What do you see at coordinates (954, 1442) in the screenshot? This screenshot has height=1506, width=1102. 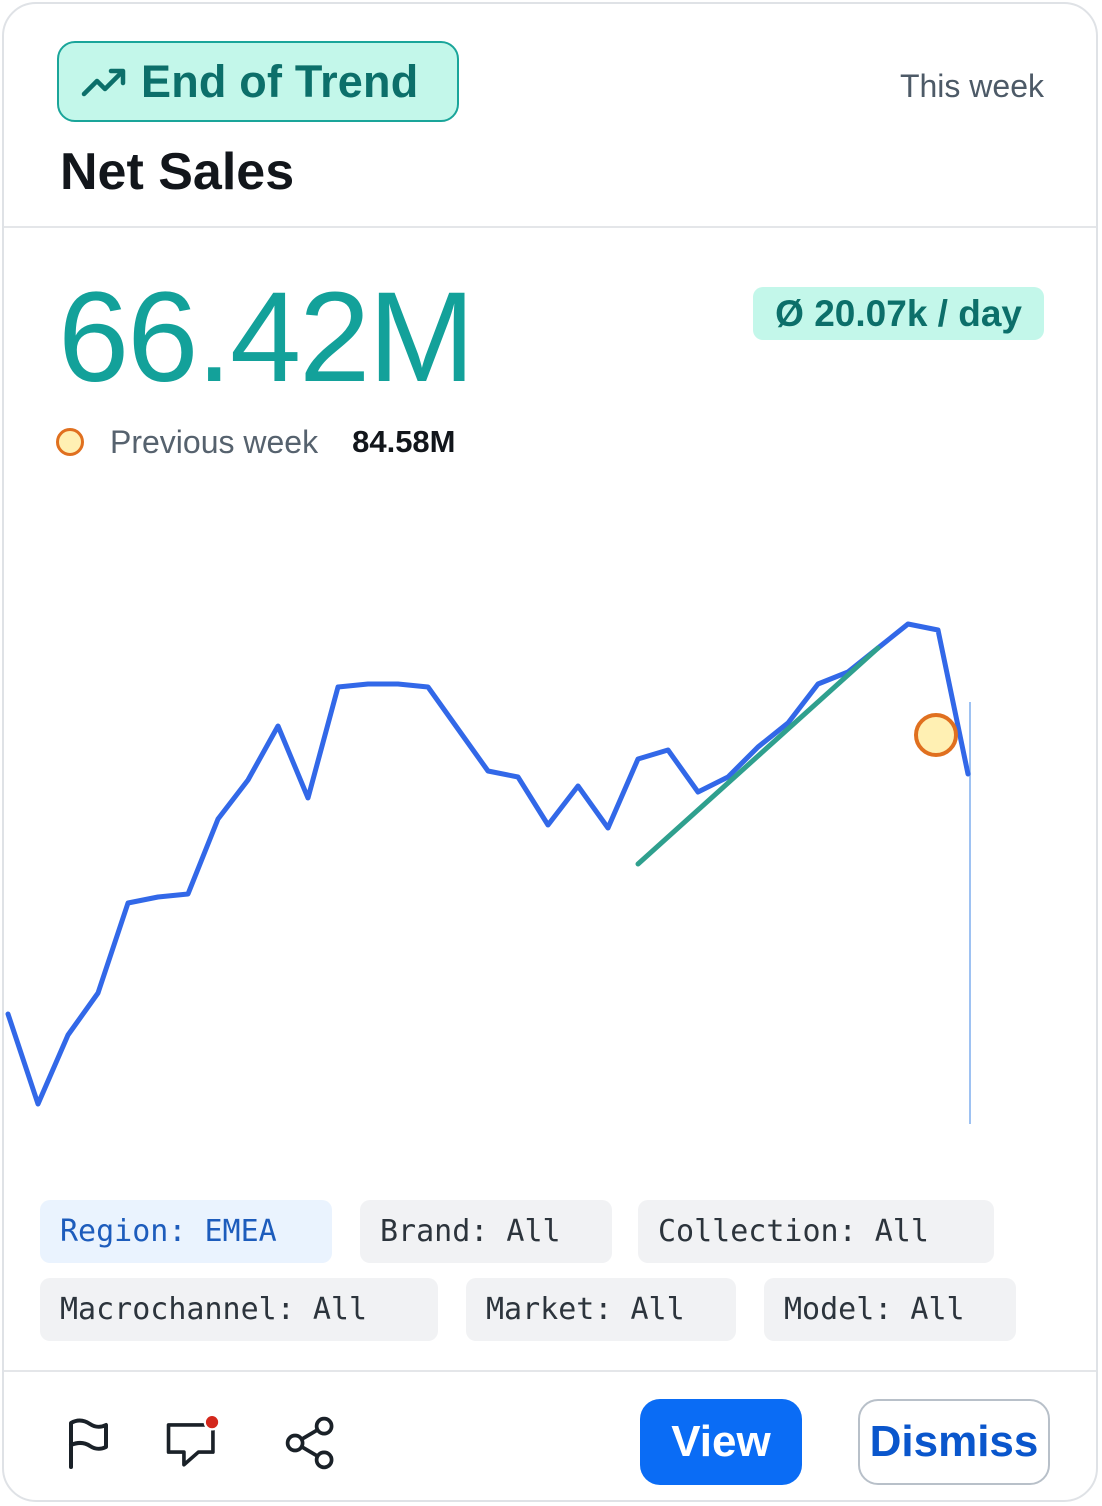 I see `dismiss-button: Dismiss` at bounding box center [954, 1442].